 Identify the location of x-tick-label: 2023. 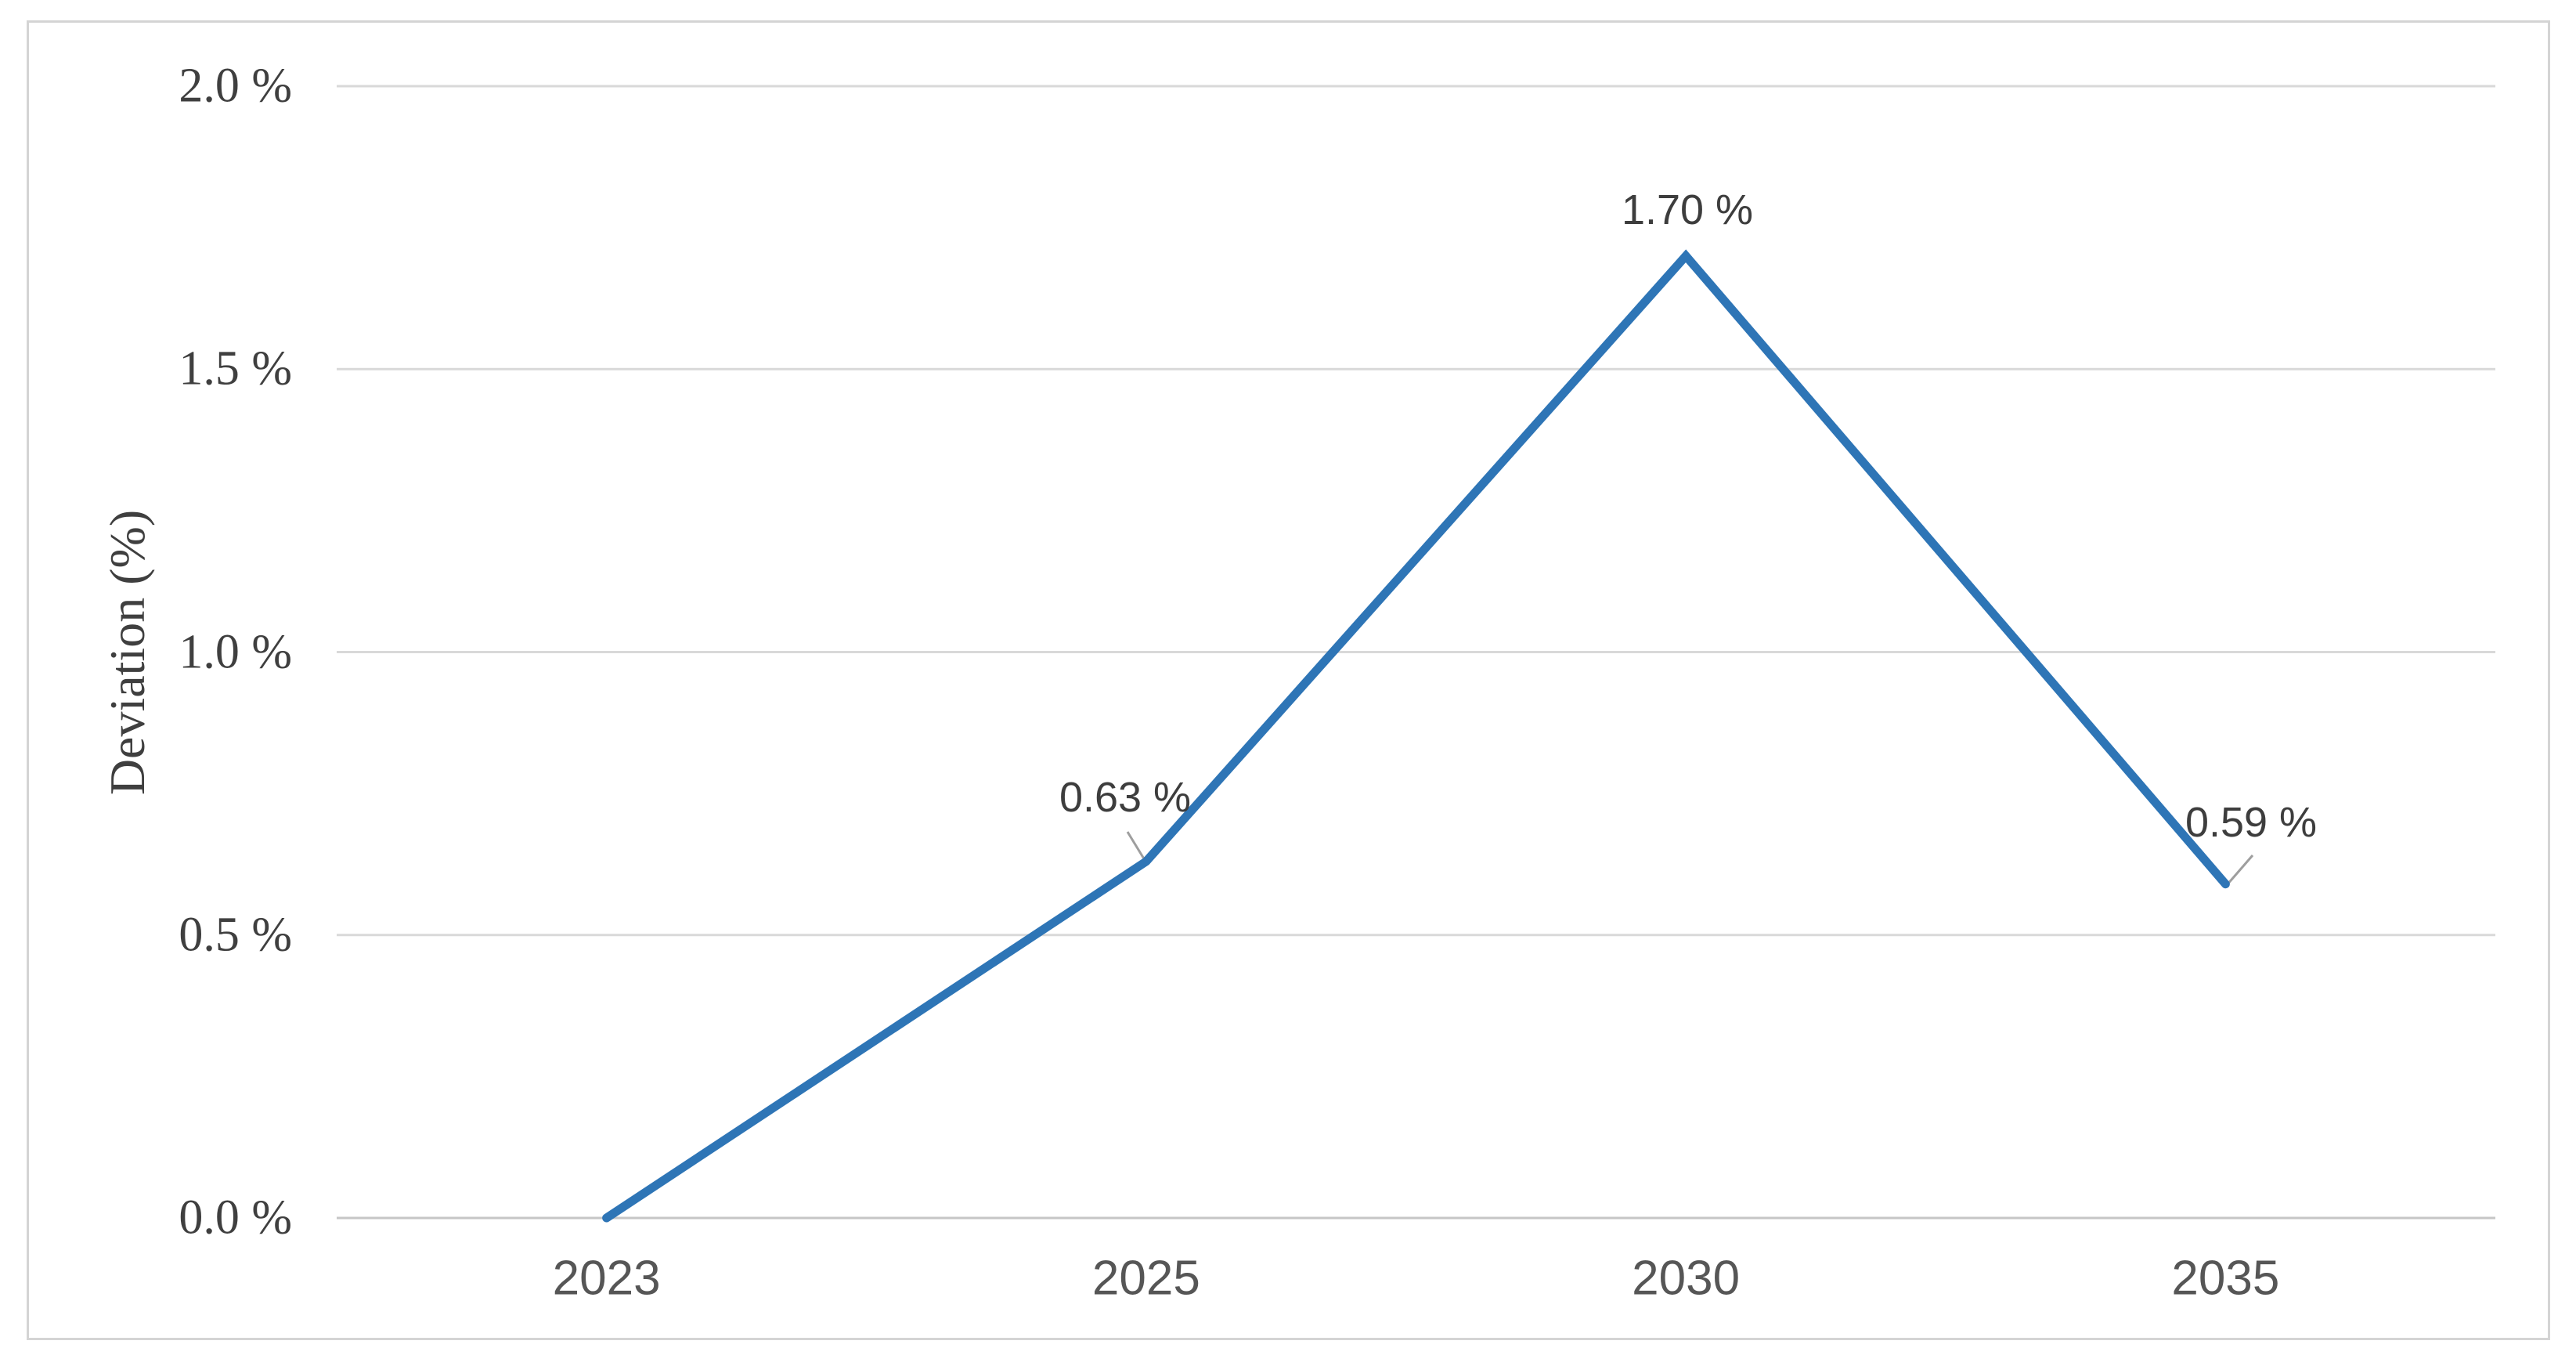
(607, 1278).